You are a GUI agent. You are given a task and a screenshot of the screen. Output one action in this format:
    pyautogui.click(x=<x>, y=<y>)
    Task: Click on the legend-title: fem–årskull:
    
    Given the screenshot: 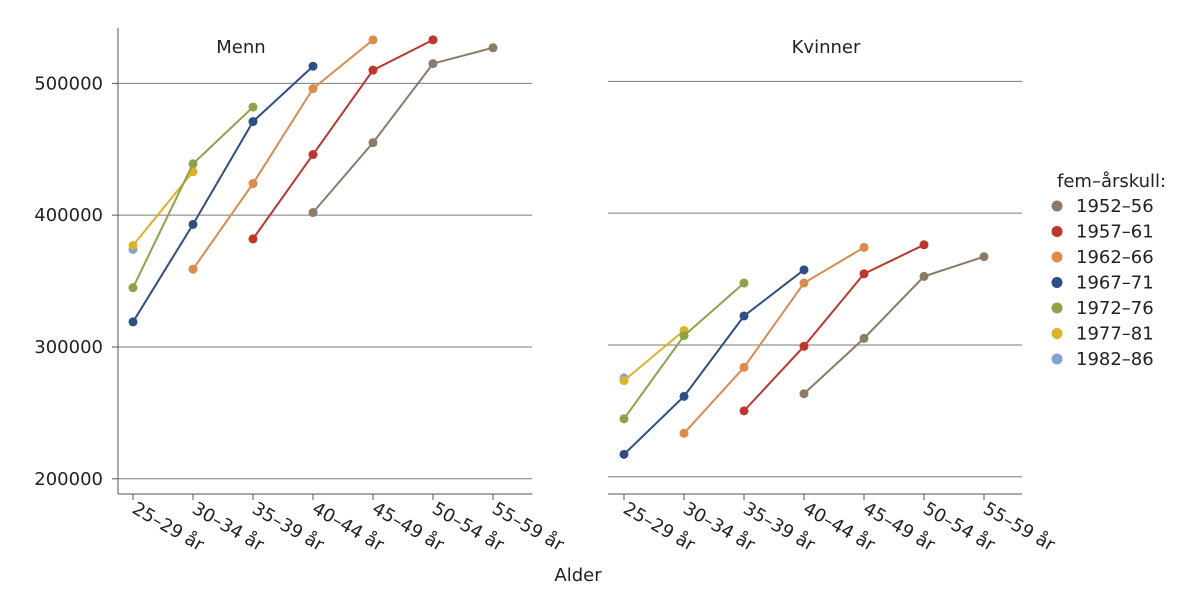 What is the action you would take?
    pyautogui.click(x=1111, y=181)
    